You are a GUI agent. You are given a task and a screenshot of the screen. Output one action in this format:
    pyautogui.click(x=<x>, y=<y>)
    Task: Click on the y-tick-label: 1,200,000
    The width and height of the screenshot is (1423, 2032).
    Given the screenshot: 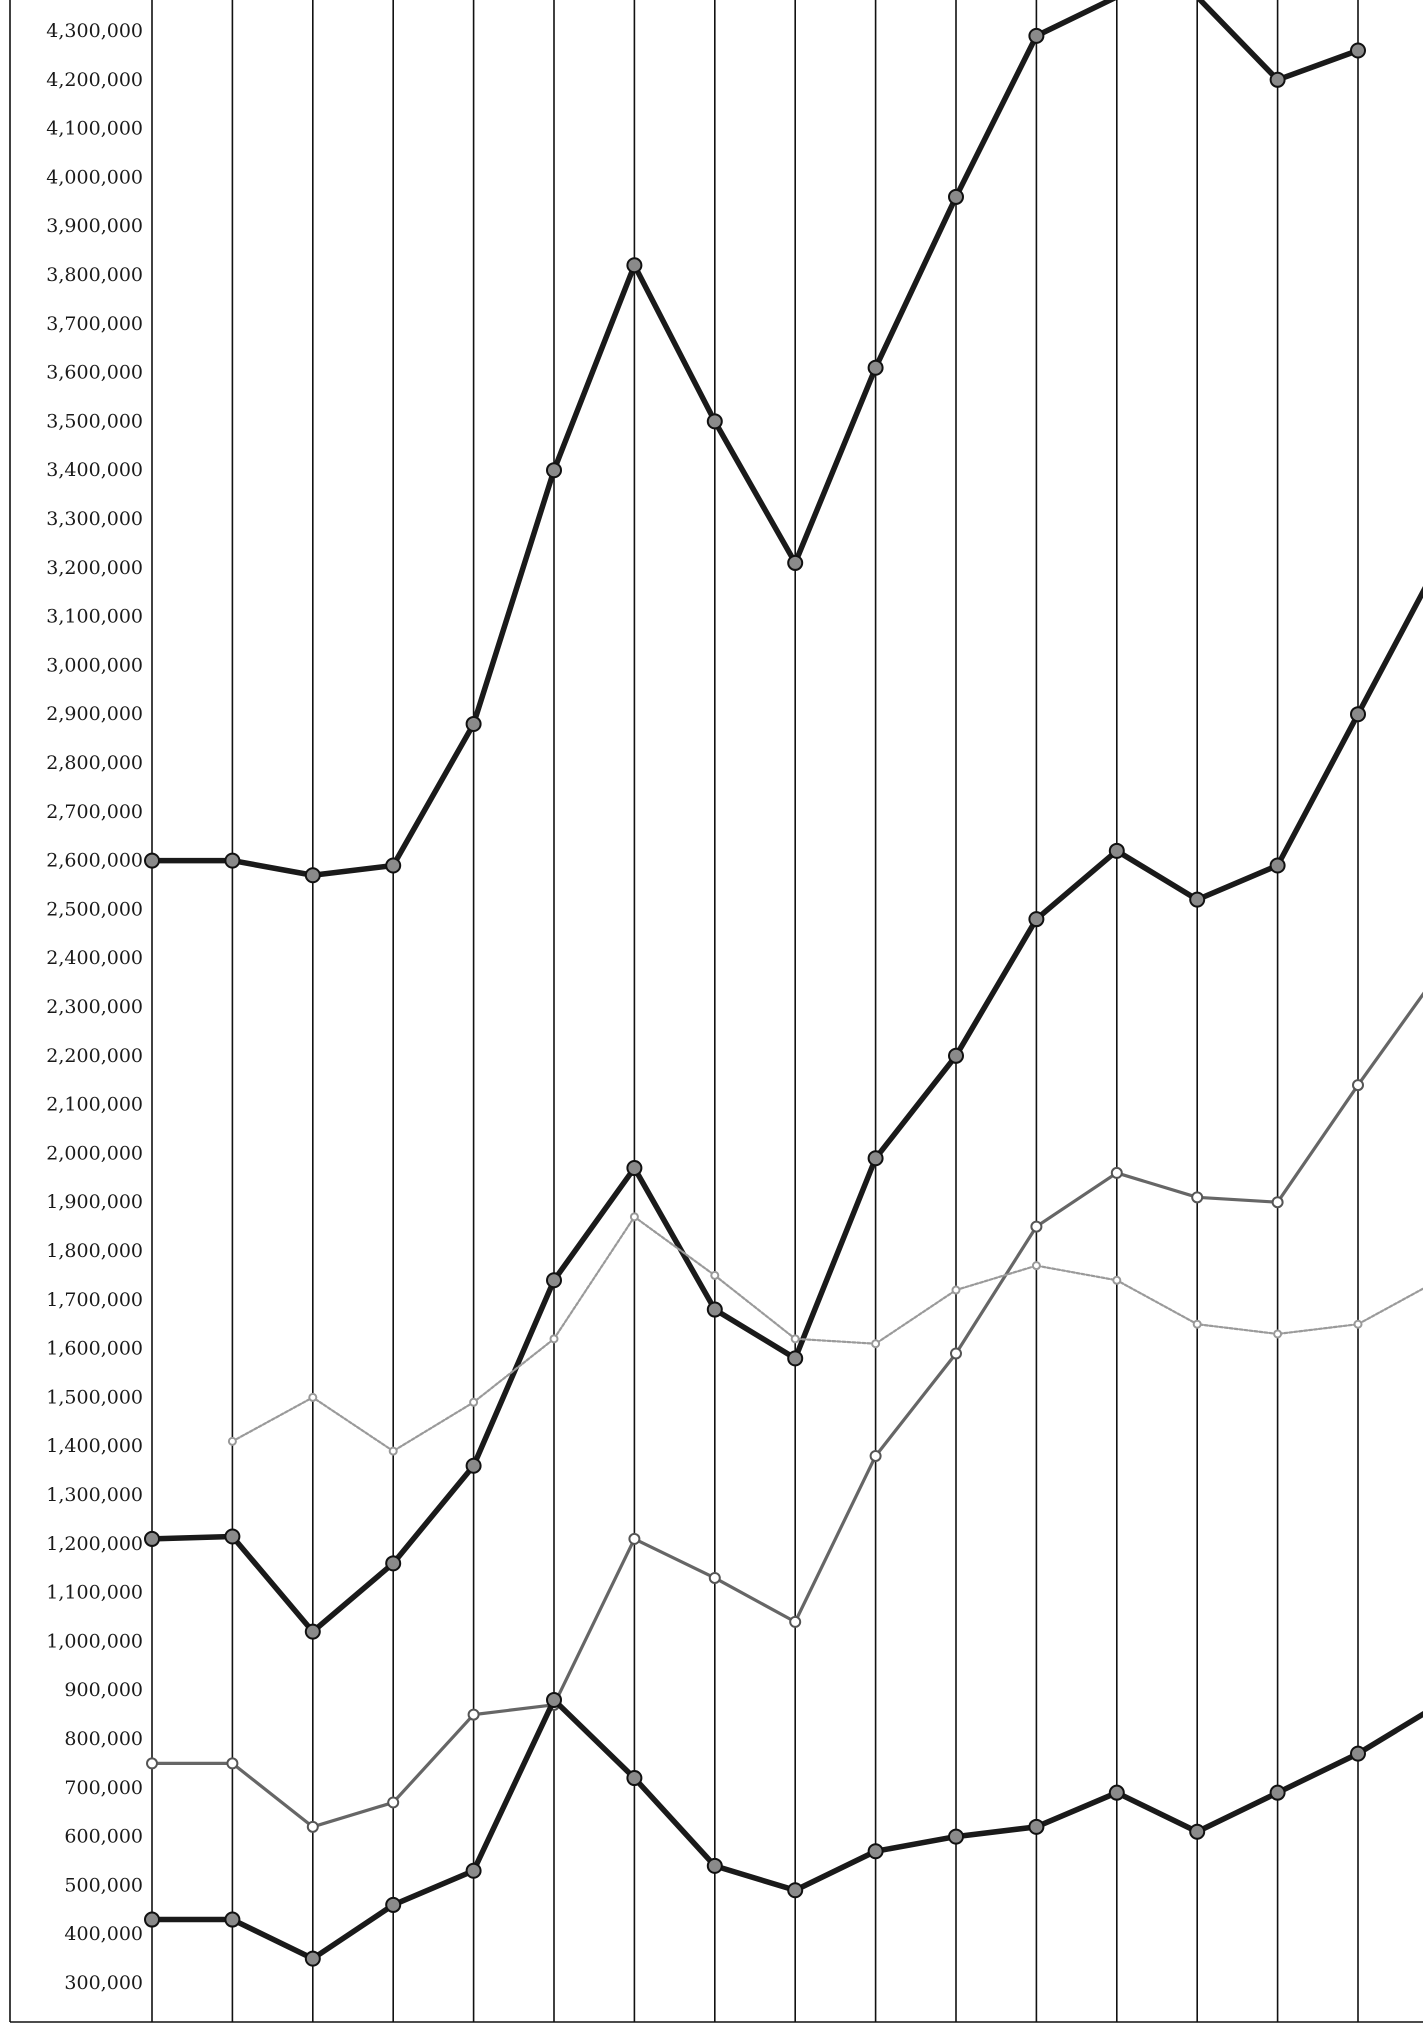 What is the action you would take?
    pyautogui.click(x=94, y=1544)
    